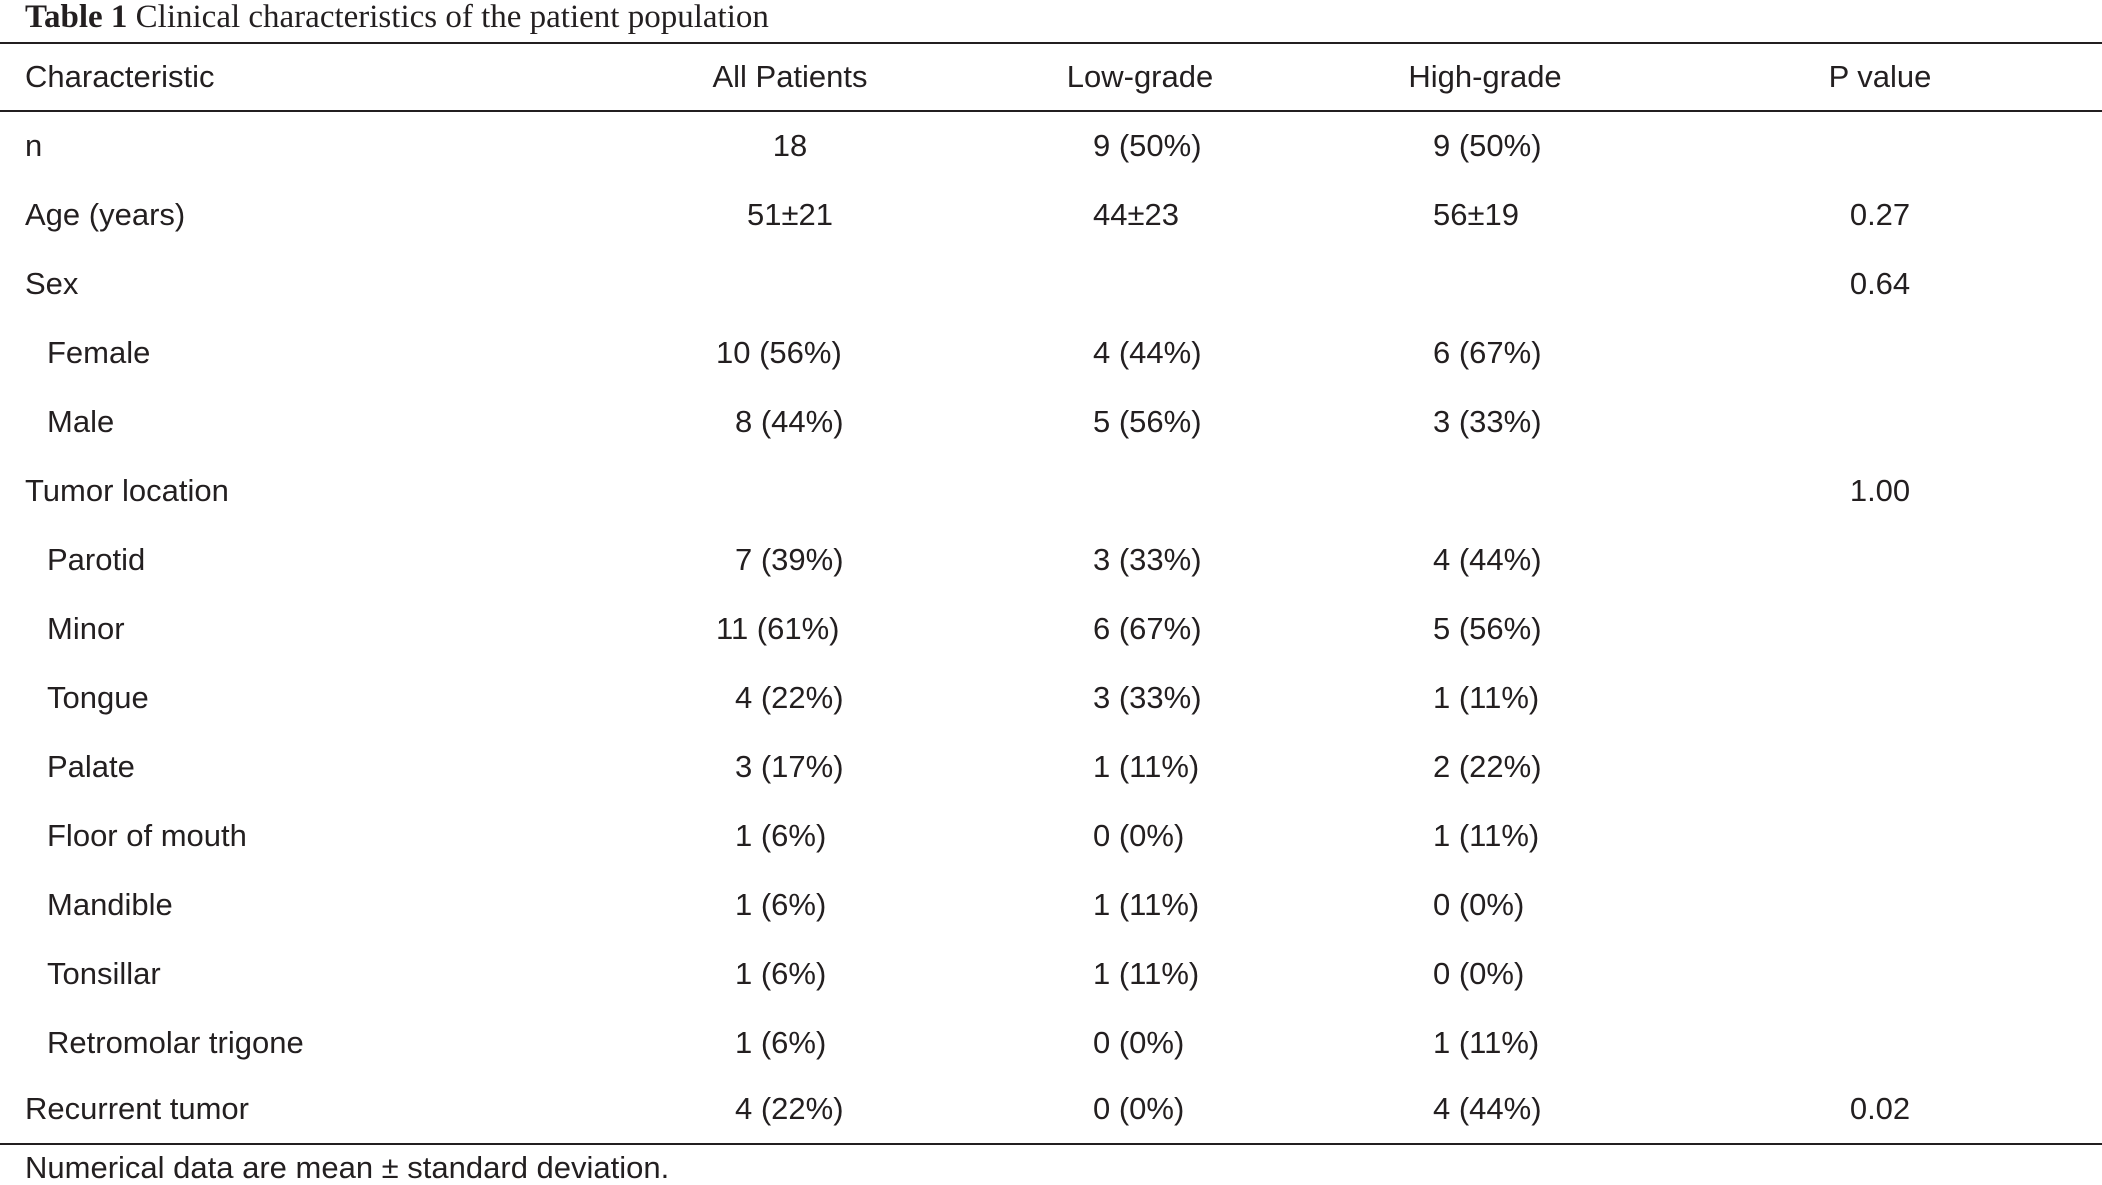 This screenshot has width=2102, height=1185. I want to click on cell-low-grade: 44±23, so click(1136, 214).